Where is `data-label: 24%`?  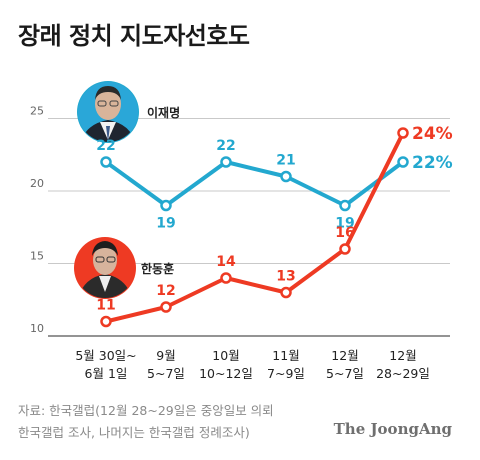
data-label: 24% is located at coordinates (432, 134).